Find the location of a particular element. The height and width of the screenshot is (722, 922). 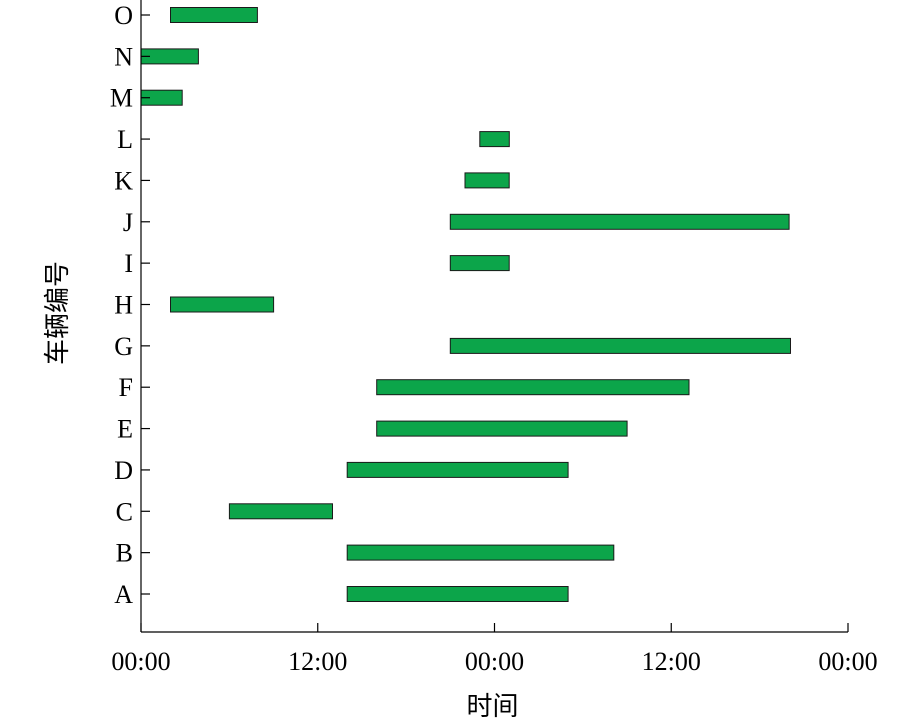

y-tick-label-O: O is located at coordinates (123, 15).